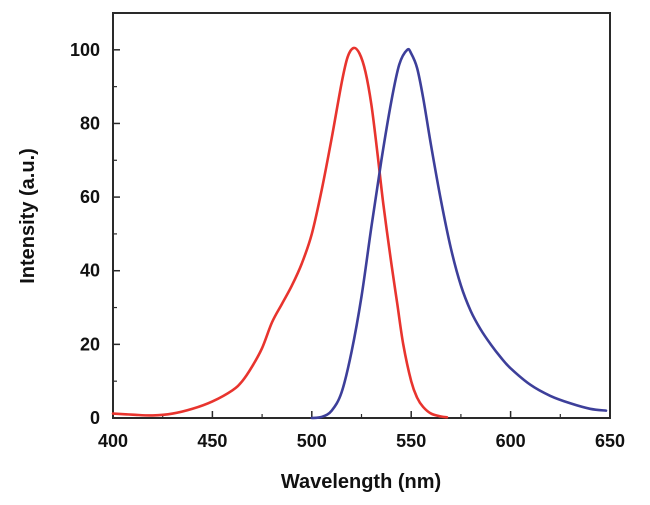  Describe the element at coordinates (85, 50) in the screenshot. I see `y-tick-label: 100` at that location.